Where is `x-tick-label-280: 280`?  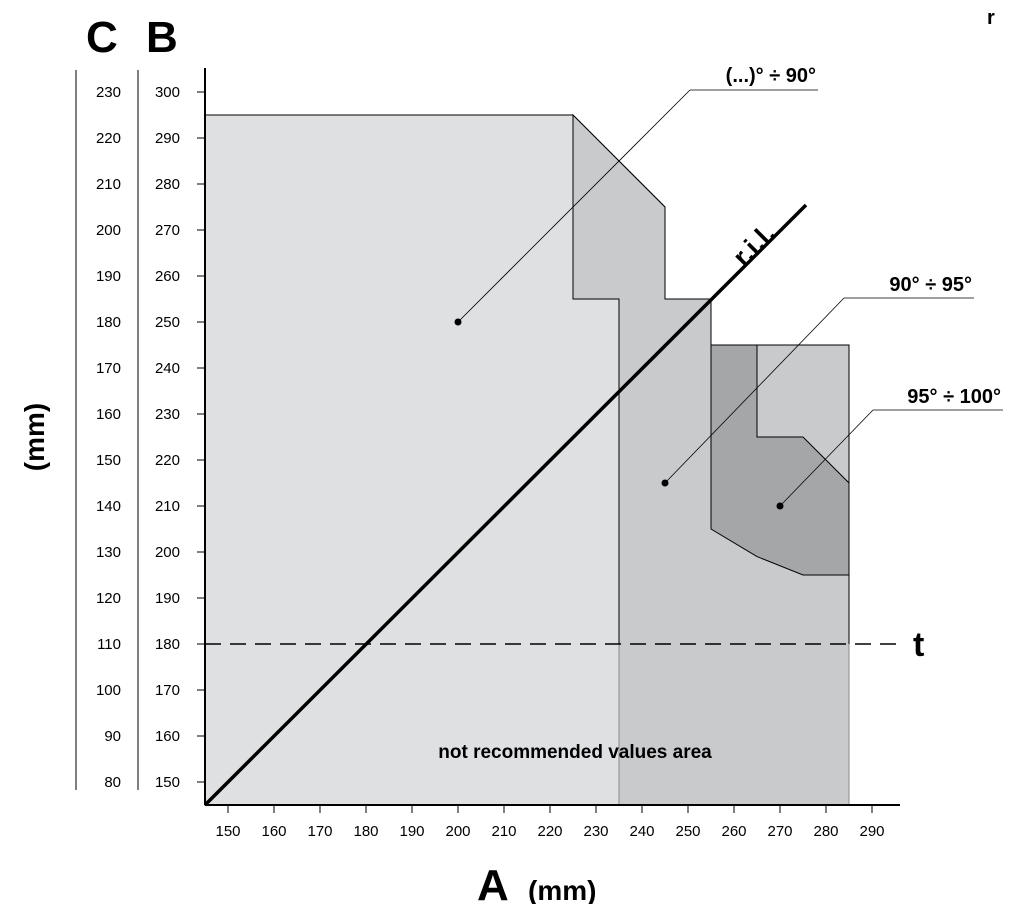
x-tick-label-280: 280 is located at coordinates (825, 831).